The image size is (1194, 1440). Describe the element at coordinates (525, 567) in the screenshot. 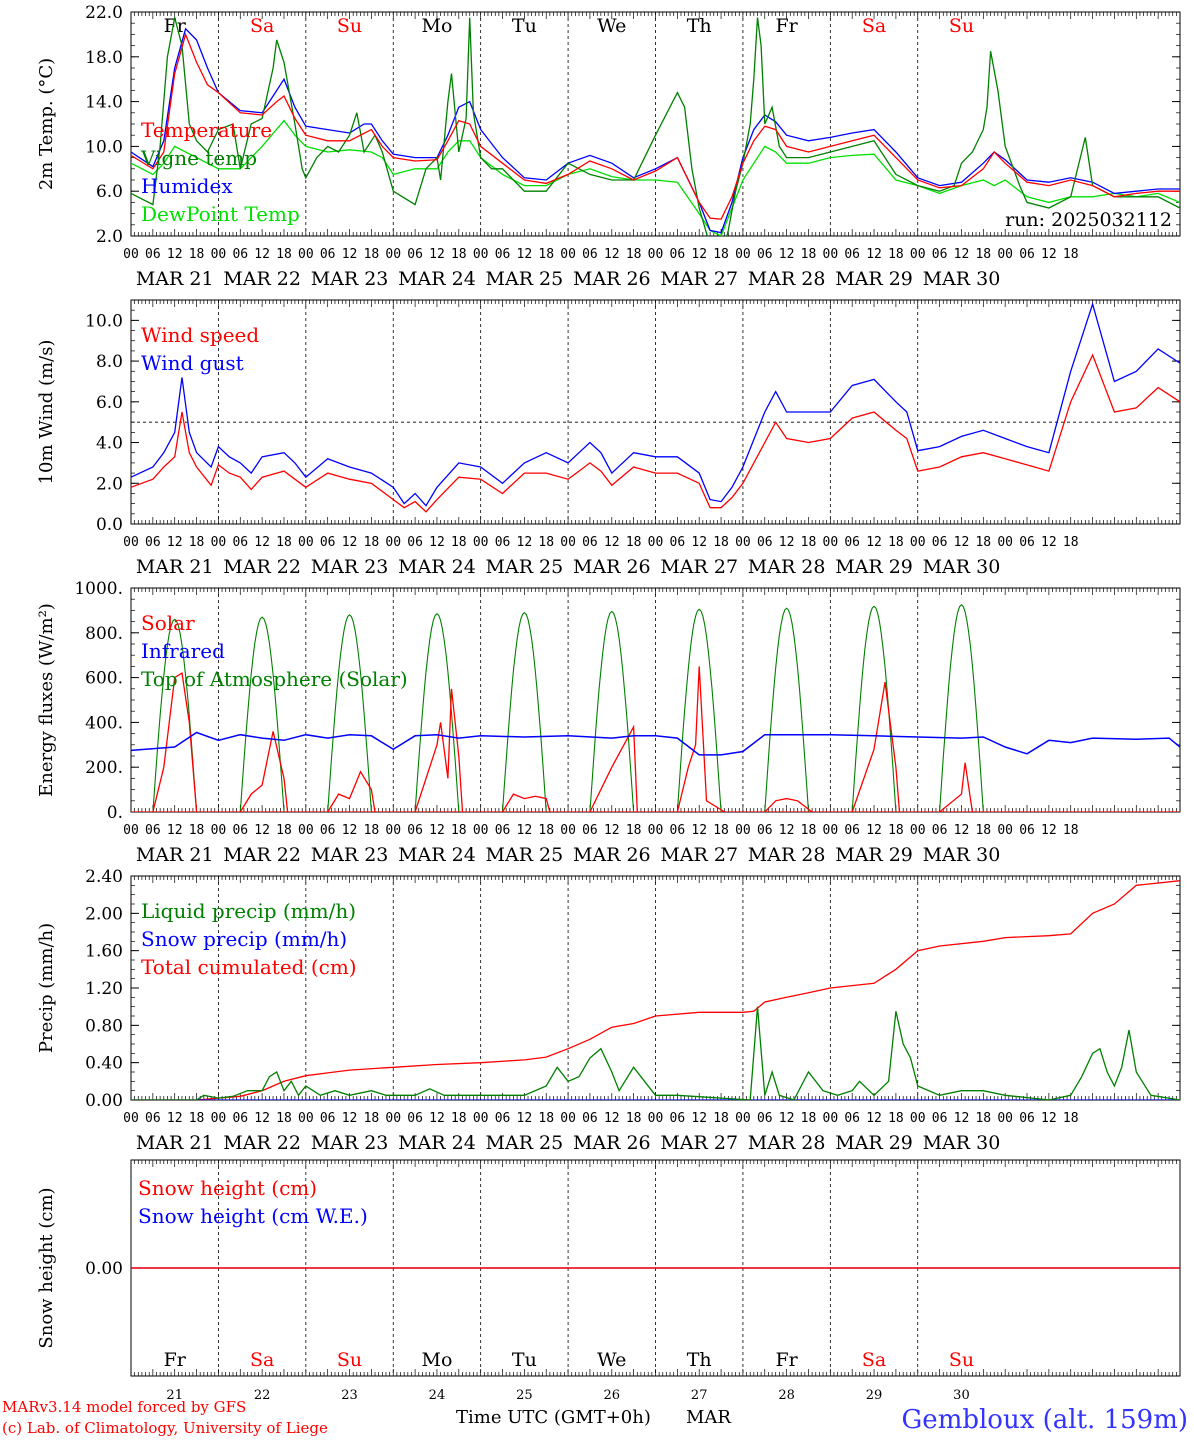

I see `date-label: MAR 25` at that location.